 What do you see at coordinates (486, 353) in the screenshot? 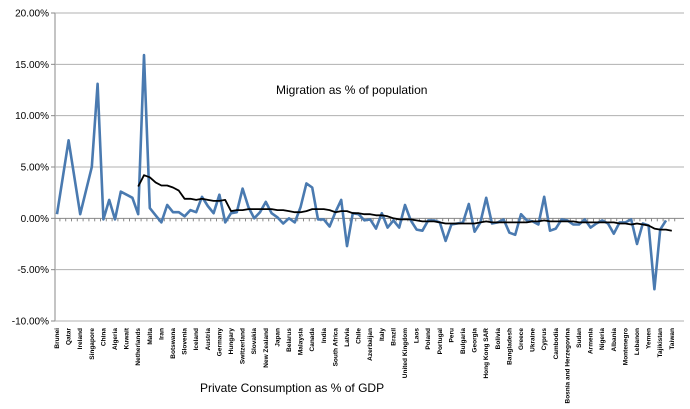
I see `x-tick-label: Hong Kong SAR` at bounding box center [486, 353].